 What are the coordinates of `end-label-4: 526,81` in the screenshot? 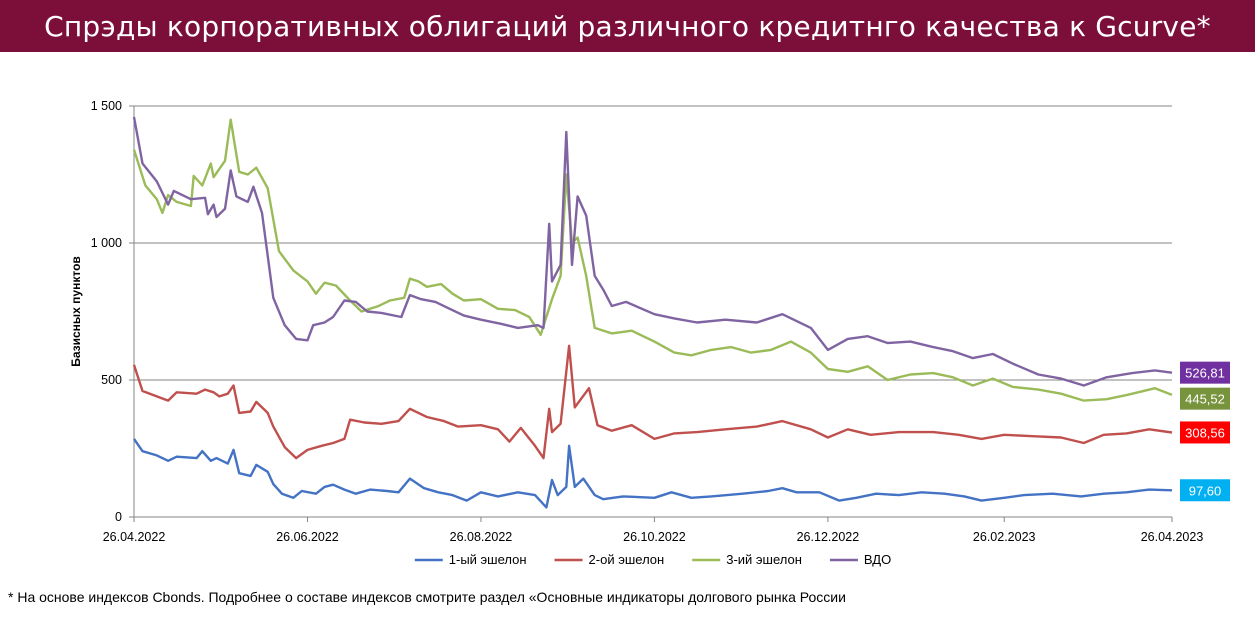 It's located at (1205, 373).